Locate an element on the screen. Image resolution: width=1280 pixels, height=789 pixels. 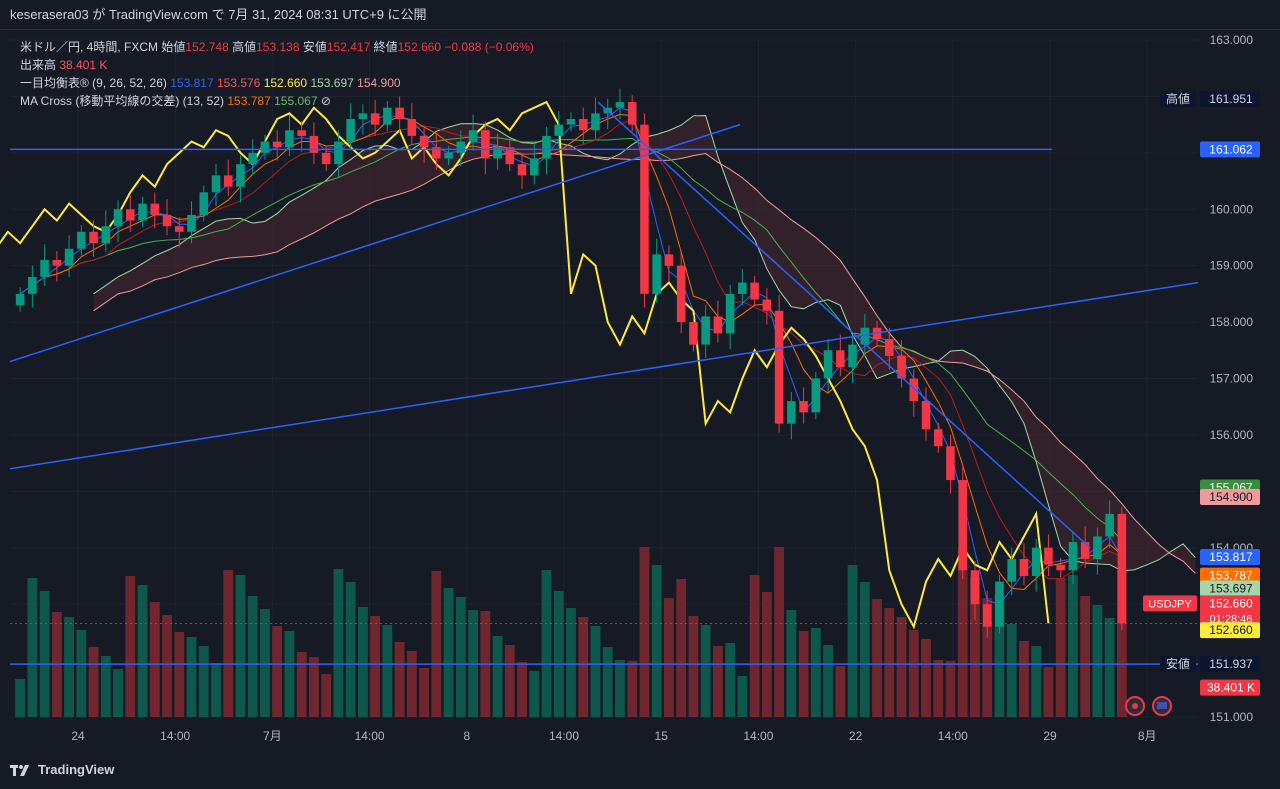
price-tick-label: 157.000 is located at coordinates (1232, 379).